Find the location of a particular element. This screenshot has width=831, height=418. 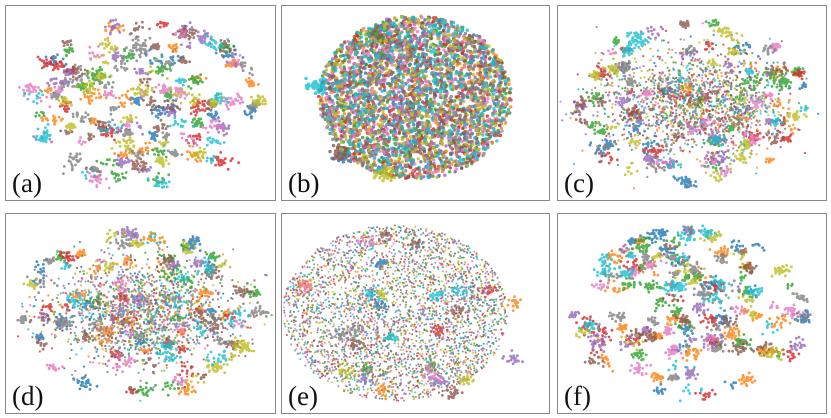

panel-label: (e) is located at coordinates (303, 396).